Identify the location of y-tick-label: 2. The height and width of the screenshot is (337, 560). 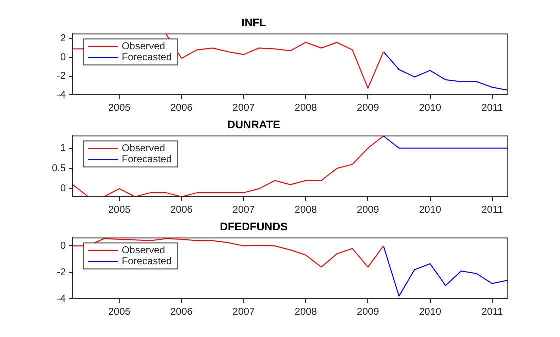
(63, 39).